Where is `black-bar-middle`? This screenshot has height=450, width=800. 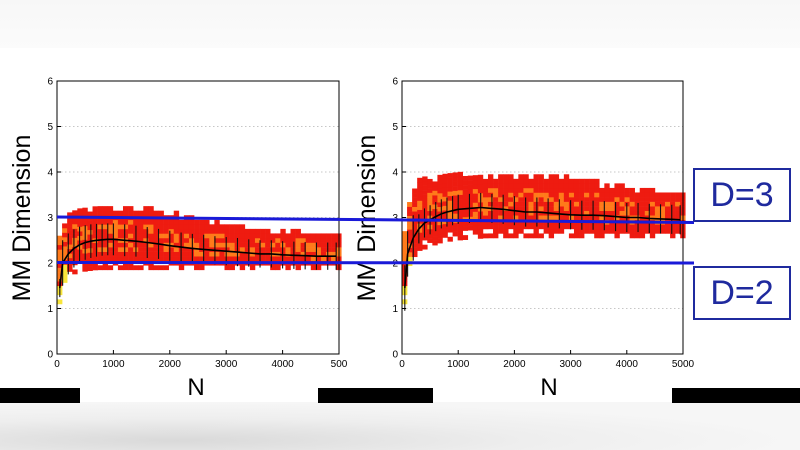
black-bar-middle is located at coordinates (375, 395).